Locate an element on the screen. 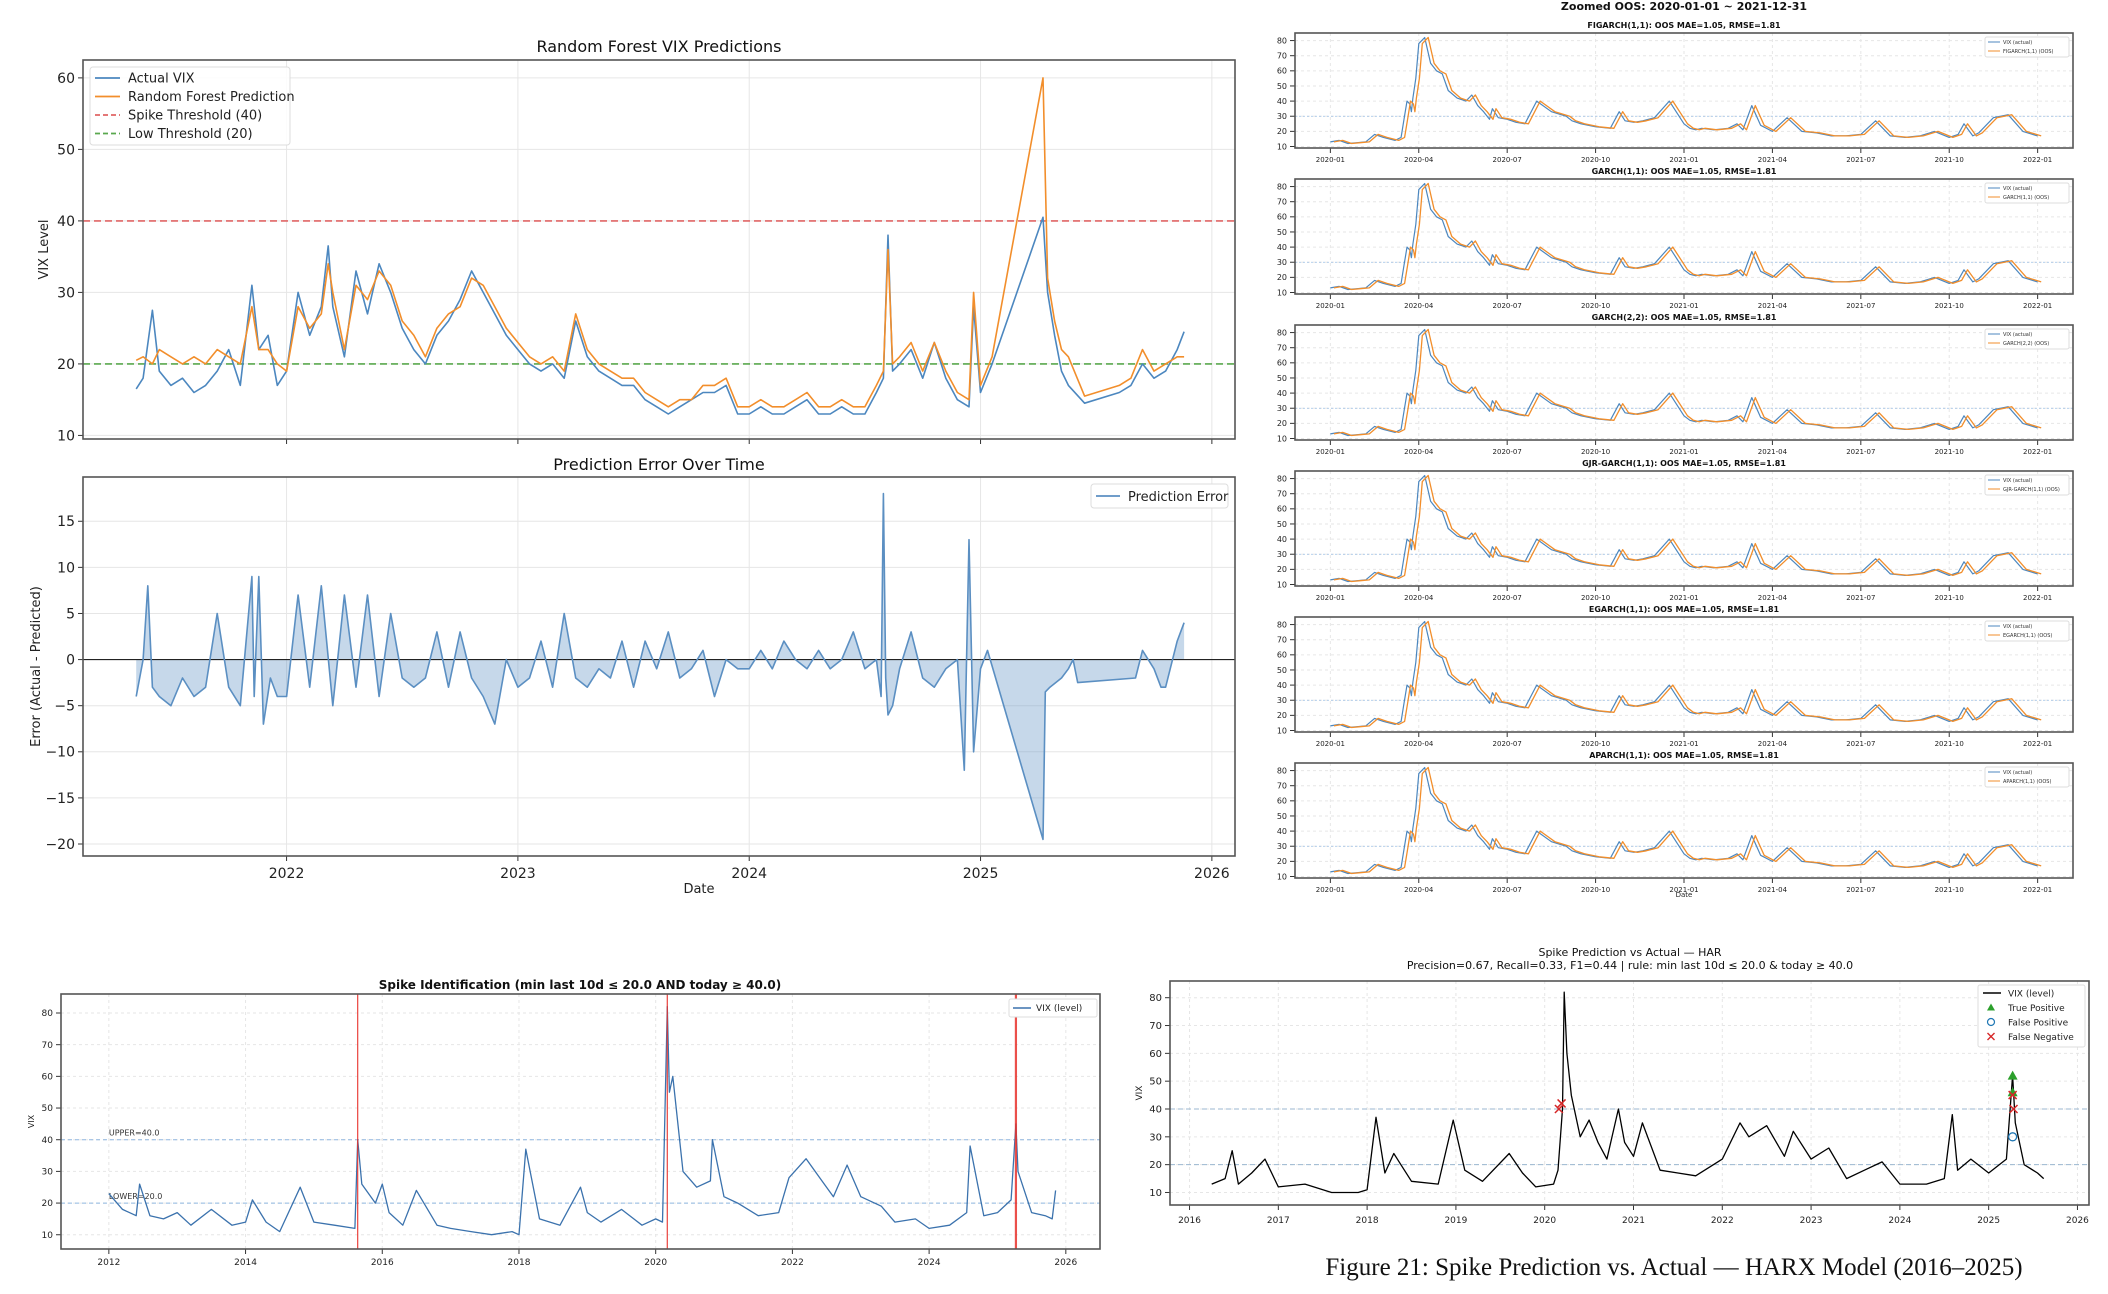 The image size is (2108, 1294). oos-panel-title: GARCH(2,2): OOS MAE=1.05, RMSE=1.81 is located at coordinates (1684, 317).